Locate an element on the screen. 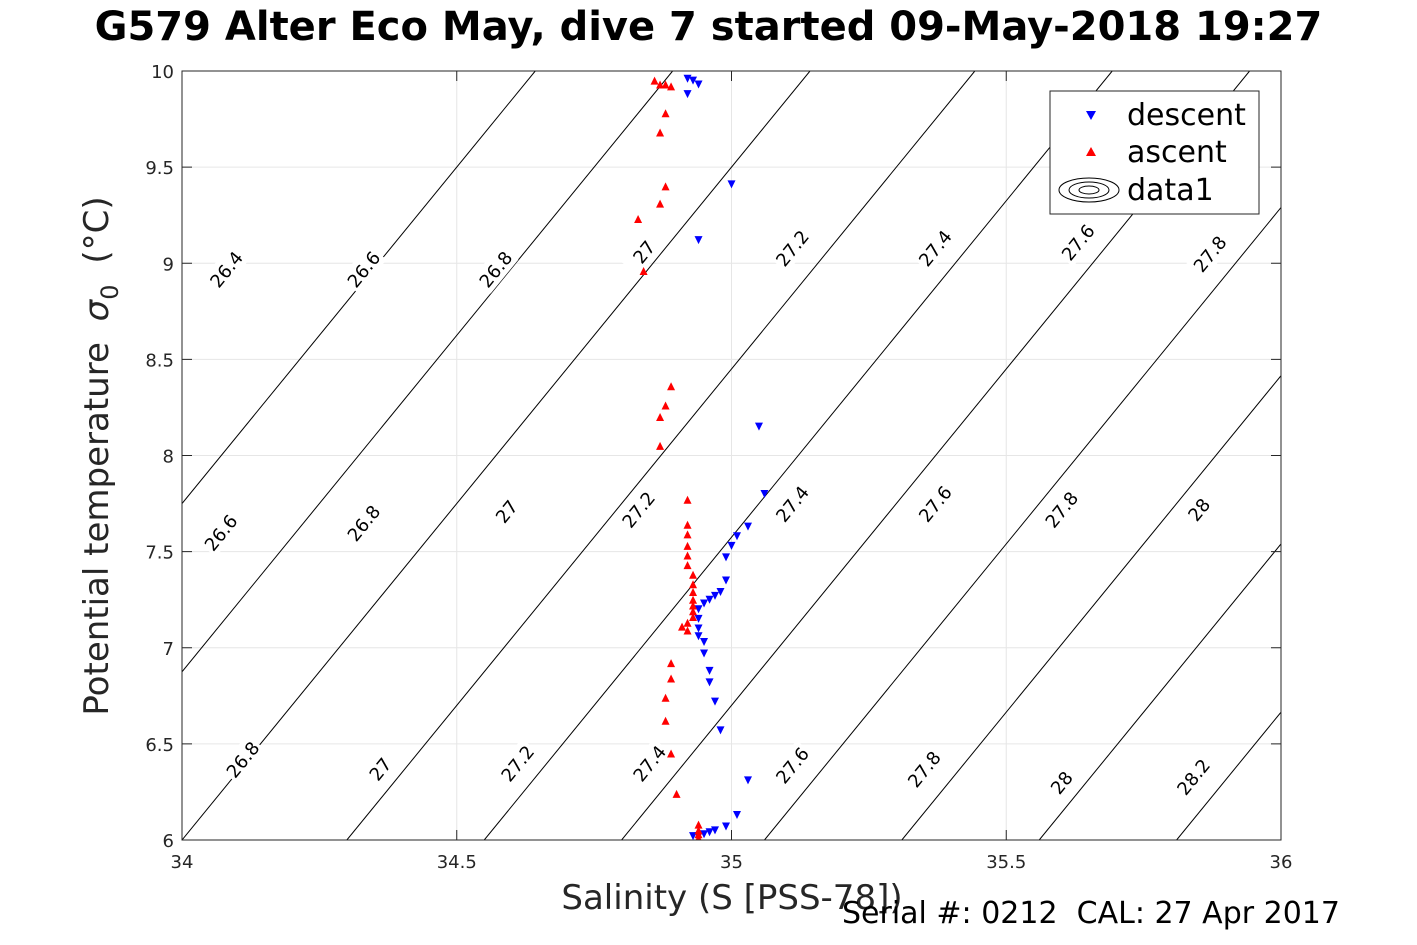  svg-text:Potential temperature σ0: Potential temperature σ0 (°C) is located at coordinates (102, 455).